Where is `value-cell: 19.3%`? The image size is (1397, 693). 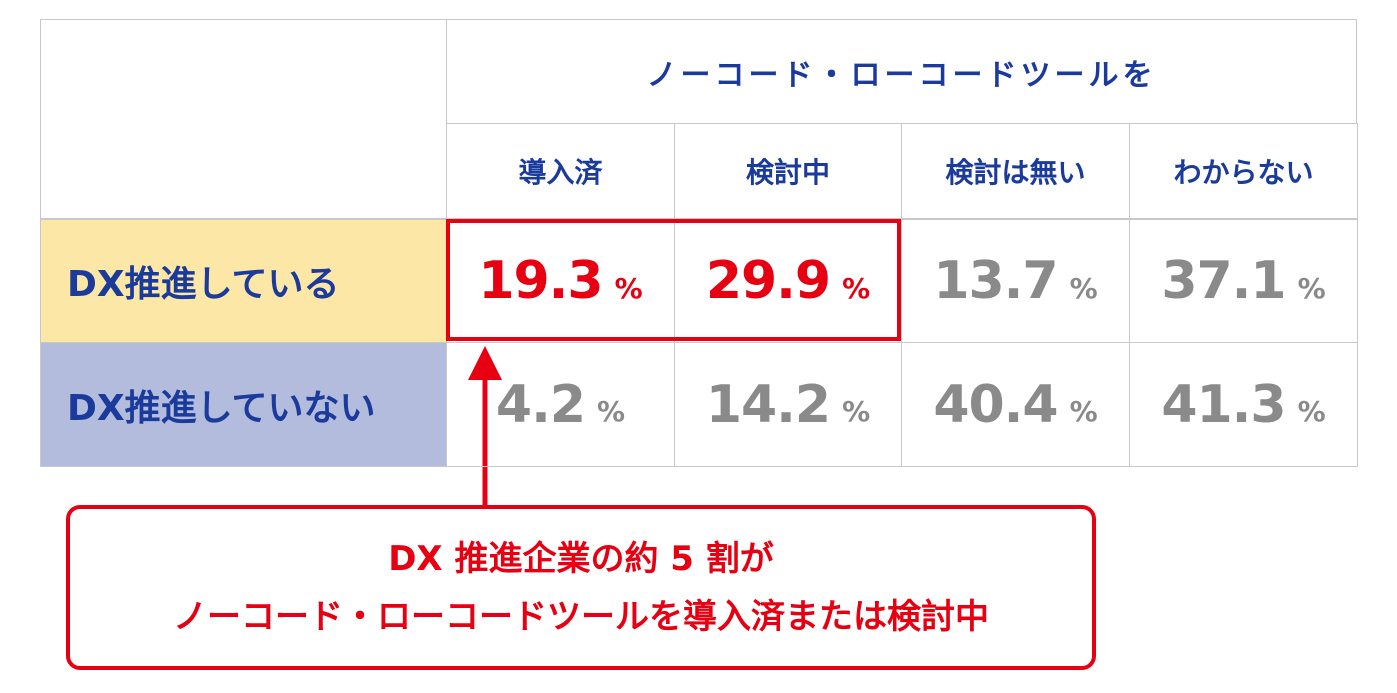
value-cell: 19.3% is located at coordinates (560, 281).